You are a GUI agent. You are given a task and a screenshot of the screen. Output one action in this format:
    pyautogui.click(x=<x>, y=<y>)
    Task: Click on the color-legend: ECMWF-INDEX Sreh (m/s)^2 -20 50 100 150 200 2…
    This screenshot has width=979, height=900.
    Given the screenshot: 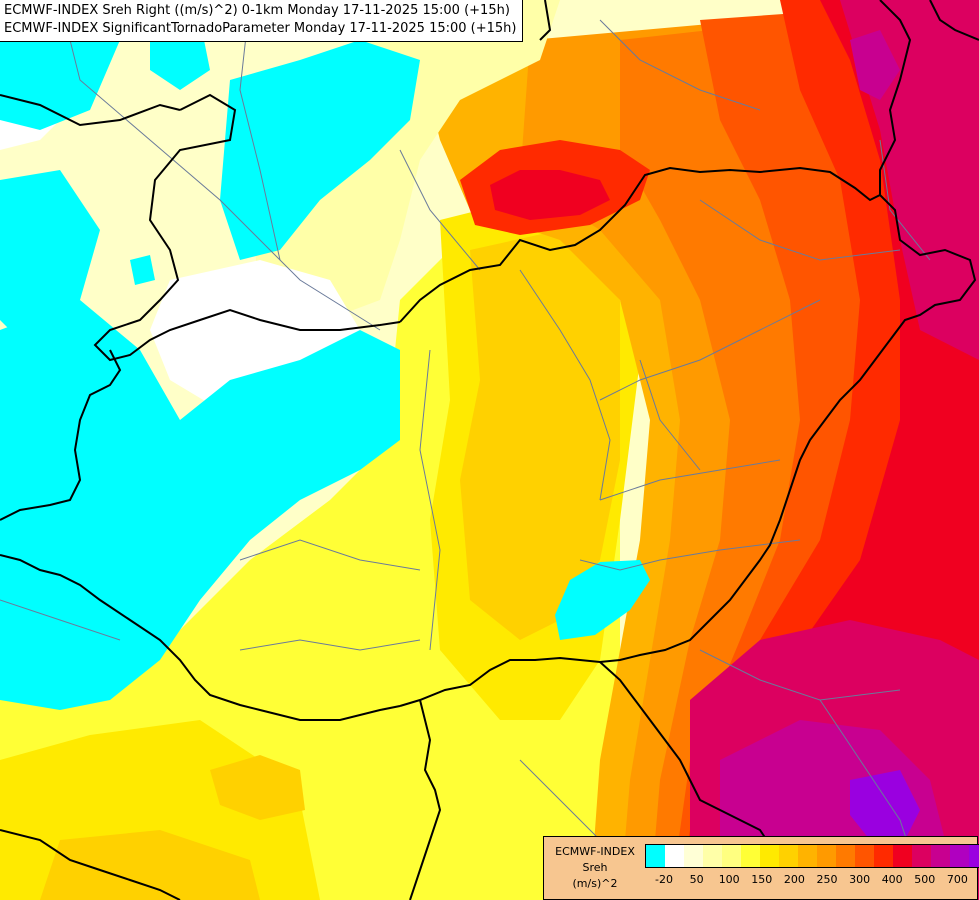 What is the action you would take?
    pyautogui.click(x=761, y=868)
    